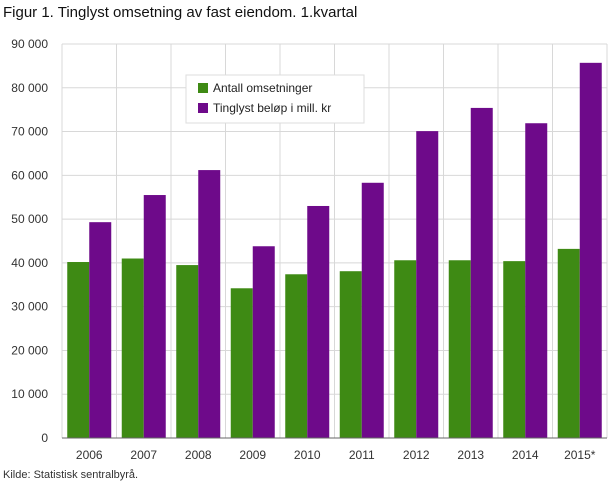 The width and height of the screenshot is (609, 489). I want to click on y-tick-label: 70 000, so click(29, 132).